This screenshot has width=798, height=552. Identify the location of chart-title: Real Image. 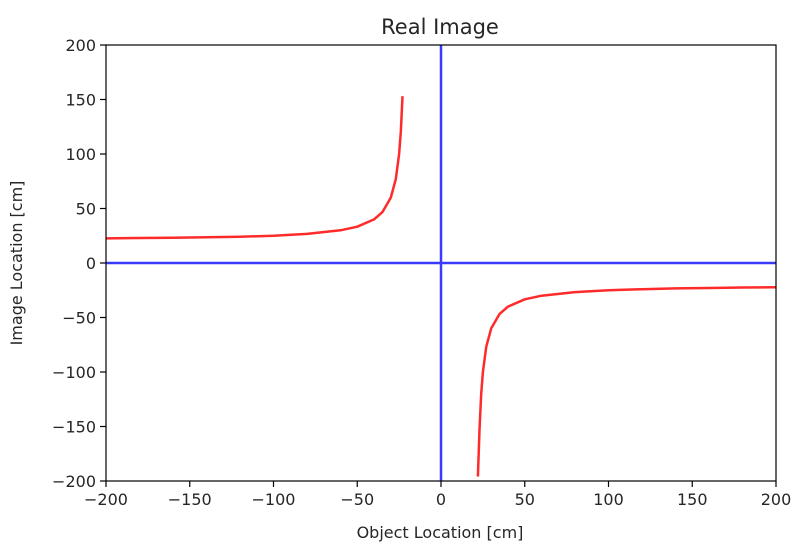
(440, 27).